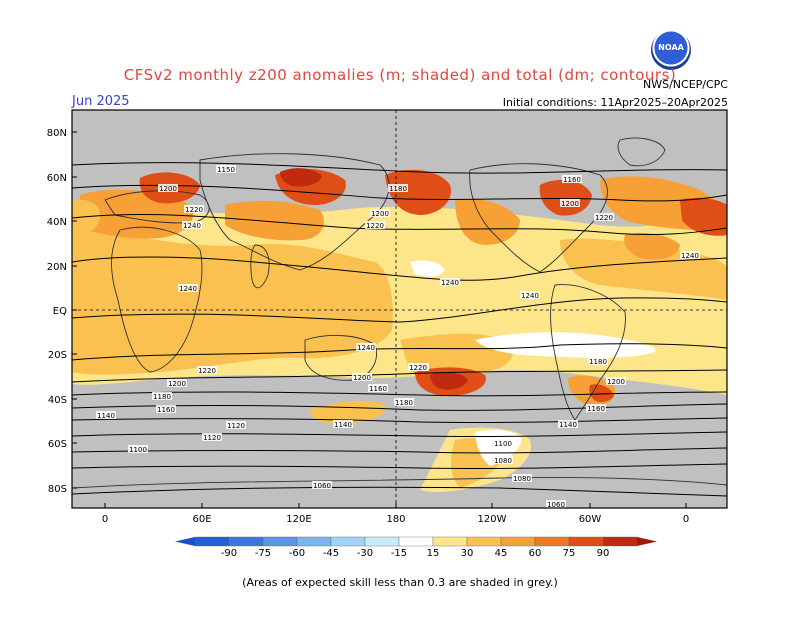 The image size is (800, 618). I want to click on lon-tick-label: 60W, so click(590, 519).